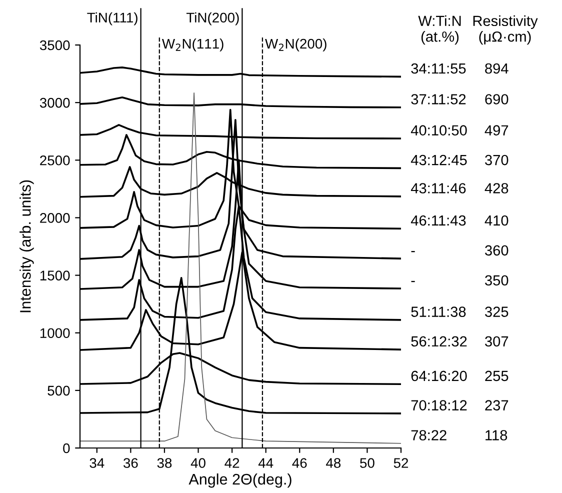 Image resolution: width=562 pixels, height=493 pixels. I want to click on series-label: 78:22, so click(428, 435).